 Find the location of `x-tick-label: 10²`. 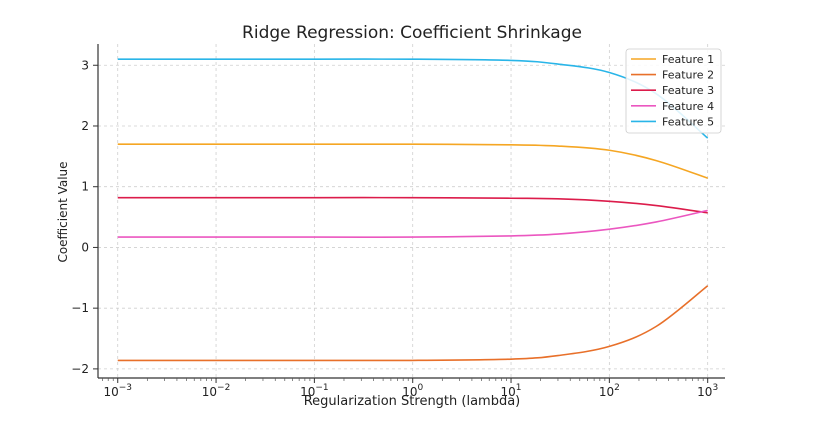

x-tick-label: 10² is located at coordinates (609, 391).